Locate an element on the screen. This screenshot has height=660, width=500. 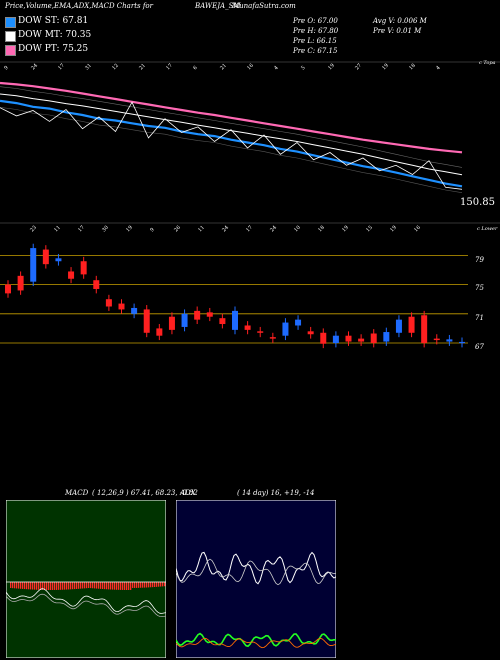
price-date-label: 27 is located at coordinates (358, 67).